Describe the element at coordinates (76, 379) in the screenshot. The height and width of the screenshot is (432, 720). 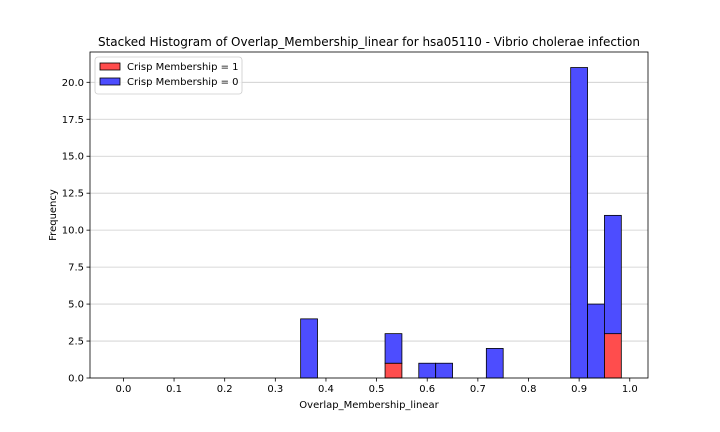
I see `y-tick-label: 0.0` at that location.